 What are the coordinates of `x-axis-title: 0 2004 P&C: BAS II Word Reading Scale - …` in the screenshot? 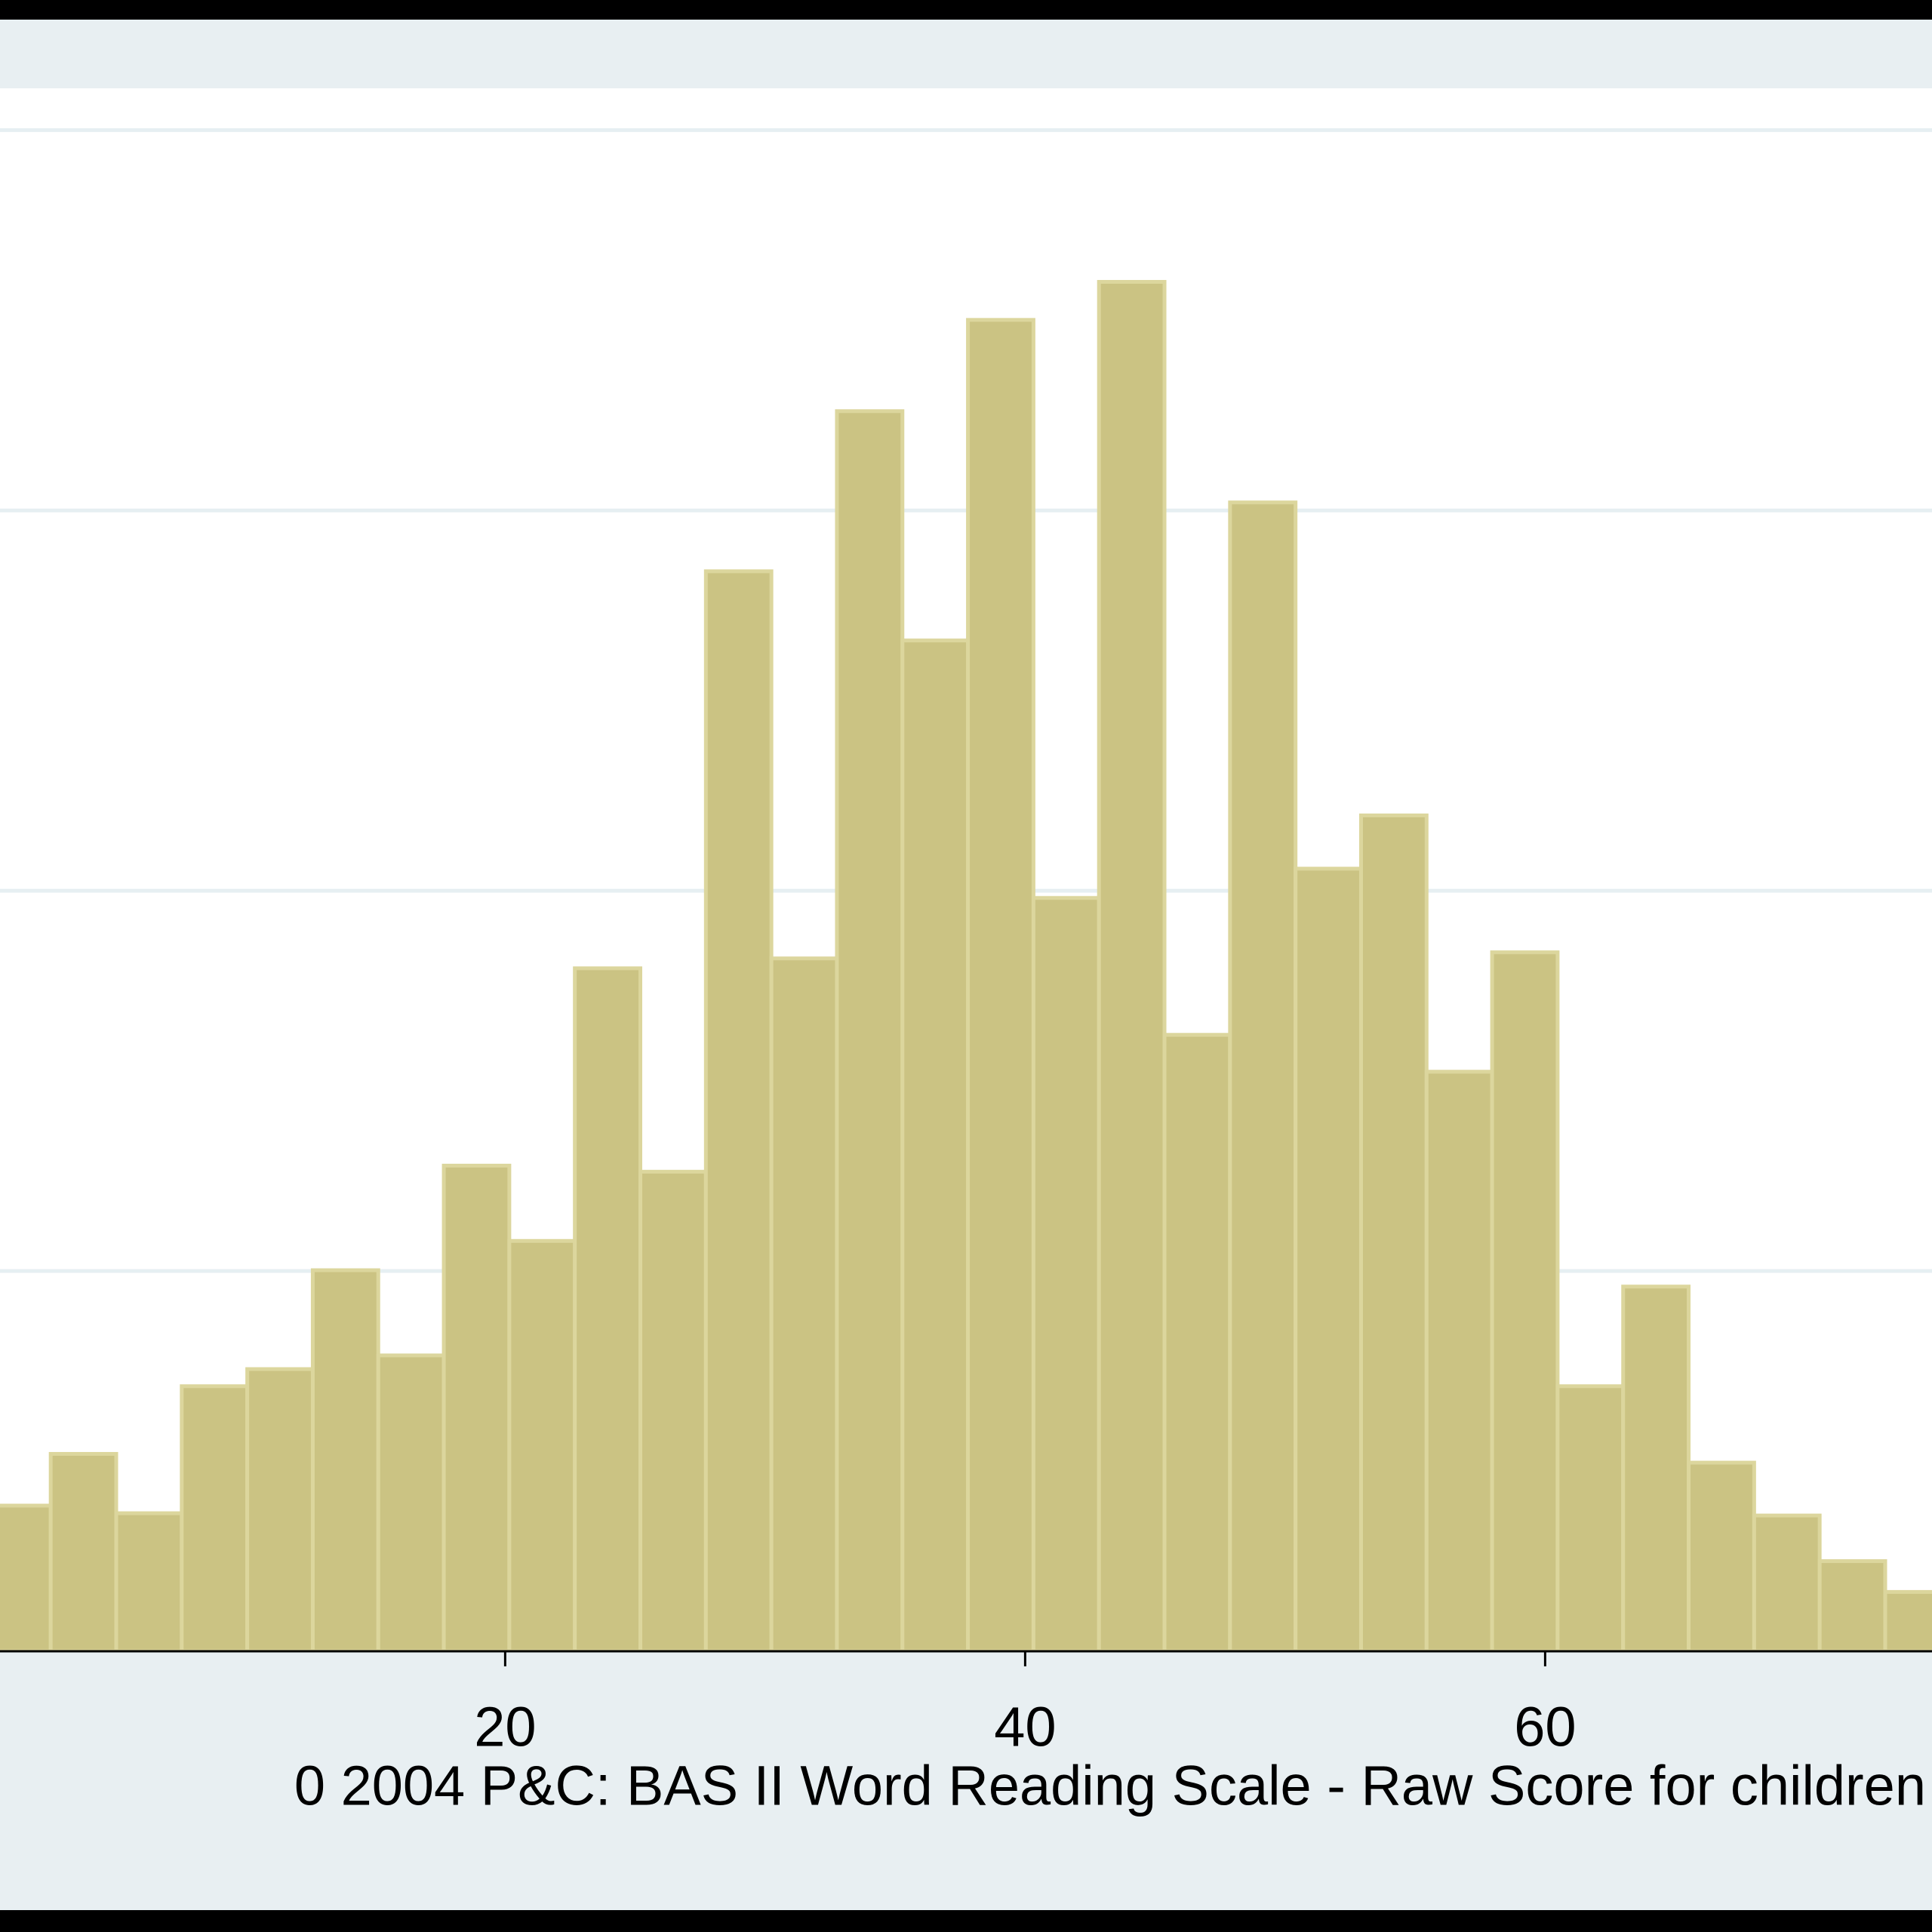 It's located at (1110, 1786).